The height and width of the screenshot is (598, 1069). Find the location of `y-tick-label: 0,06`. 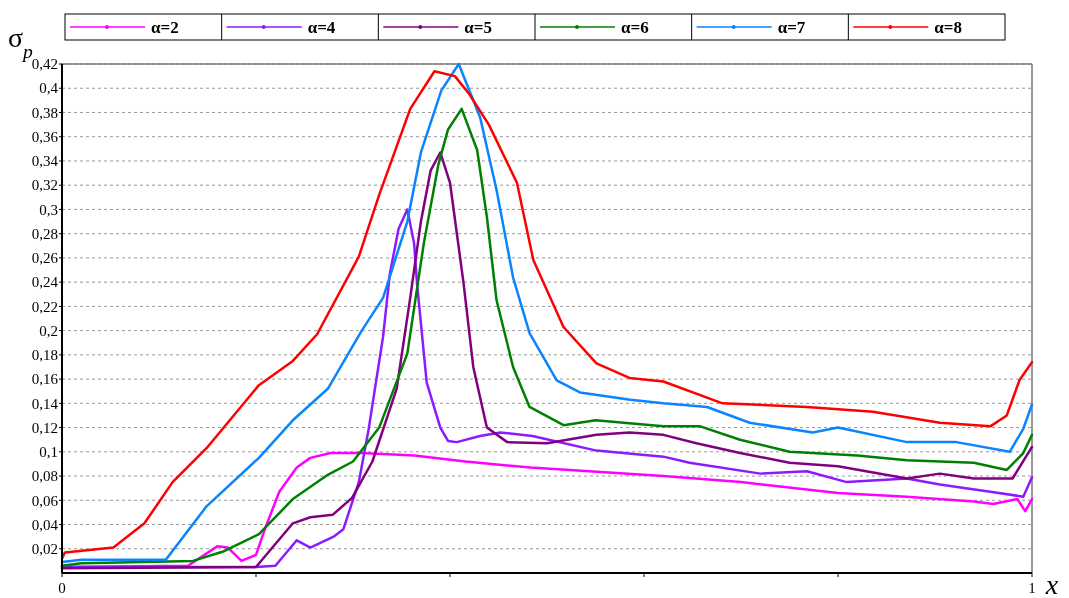

y-tick-label: 0,06 is located at coordinates (45, 500).